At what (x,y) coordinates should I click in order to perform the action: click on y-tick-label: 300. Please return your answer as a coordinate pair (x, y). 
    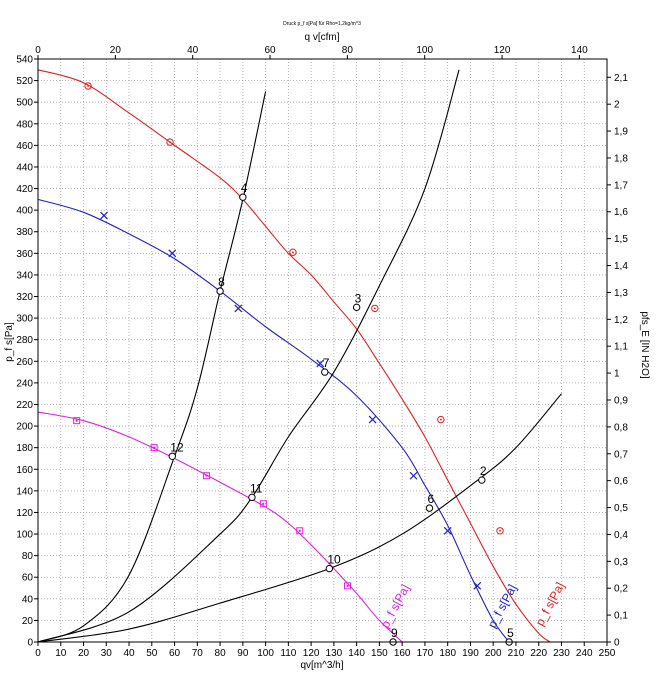
    Looking at the image, I should click on (24, 319).